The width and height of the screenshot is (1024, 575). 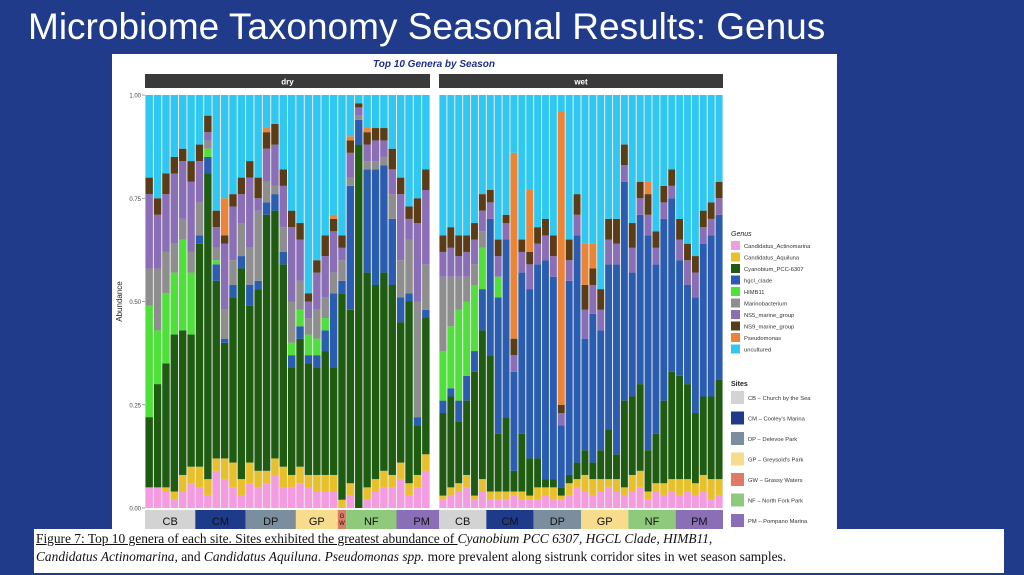 What do you see at coordinates (135, 406) in the screenshot?
I see `y-tick-label: 0.25` at bounding box center [135, 406].